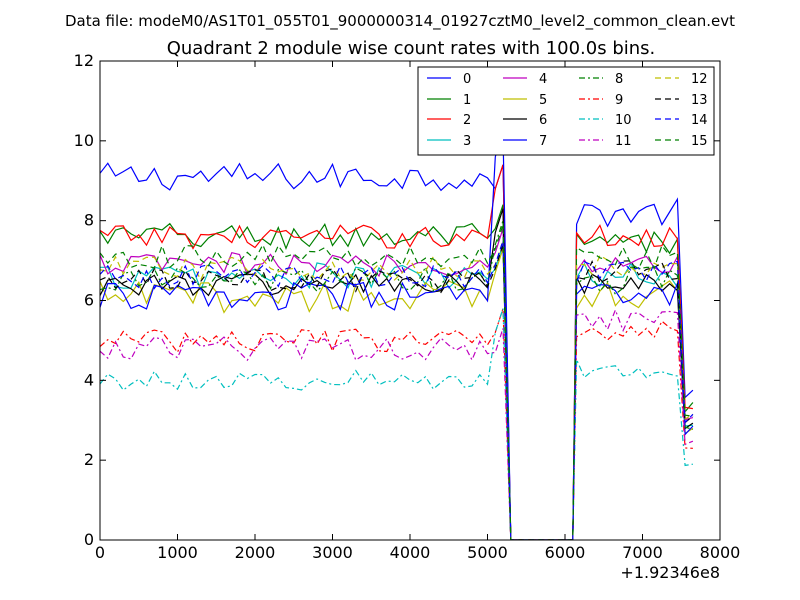  What do you see at coordinates (720, 552) in the screenshot?
I see `x-tick-label: 8000` at bounding box center [720, 552].